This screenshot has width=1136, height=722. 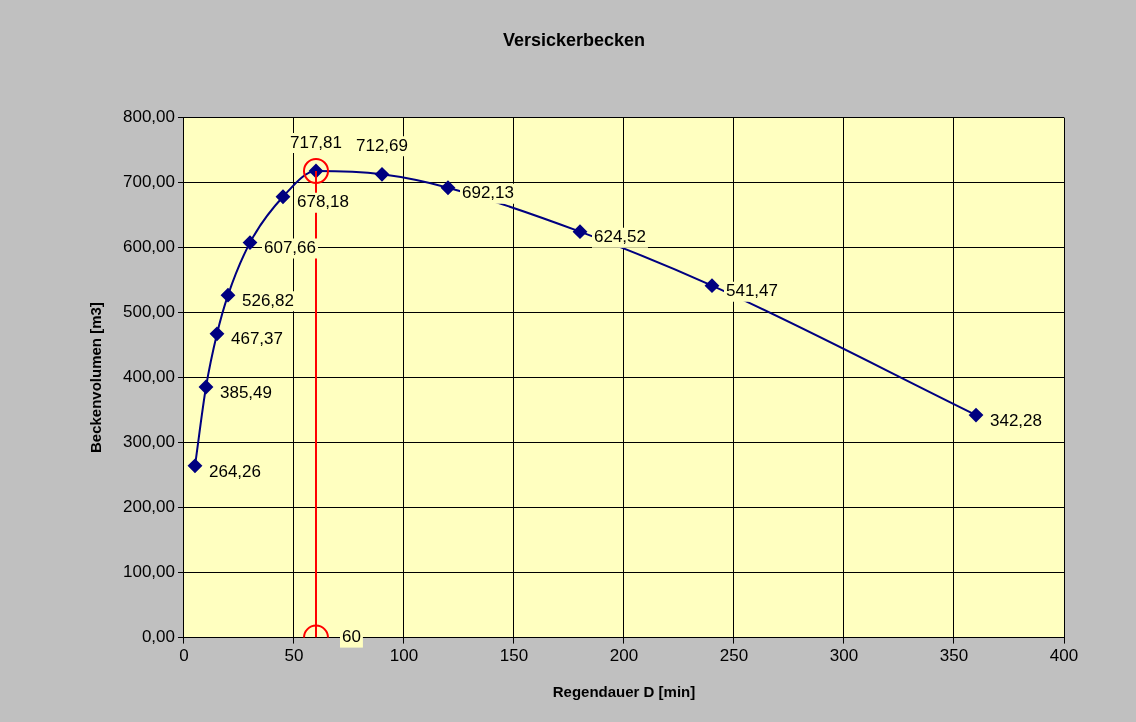 What do you see at coordinates (246, 392) in the screenshot?
I see `data-label: 385,49` at bounding box center [246, 392].